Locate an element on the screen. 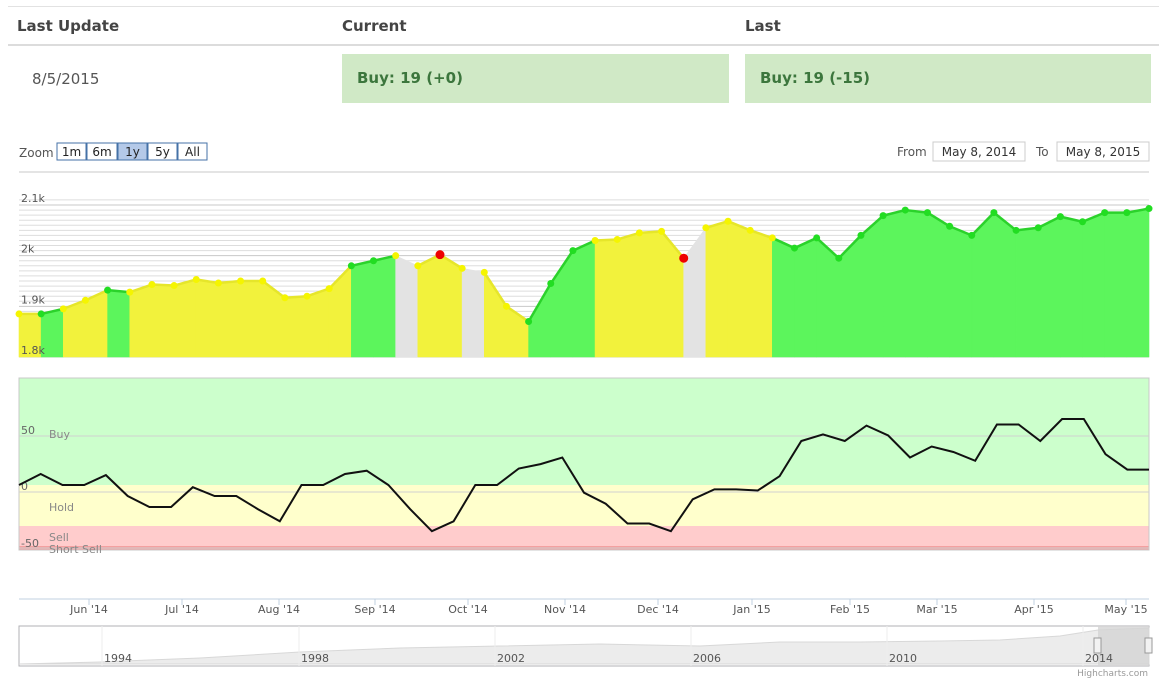 This screenshot has height=689, width=1168. x-tick-label: Jan '15 is located at coordinates (751, 609).